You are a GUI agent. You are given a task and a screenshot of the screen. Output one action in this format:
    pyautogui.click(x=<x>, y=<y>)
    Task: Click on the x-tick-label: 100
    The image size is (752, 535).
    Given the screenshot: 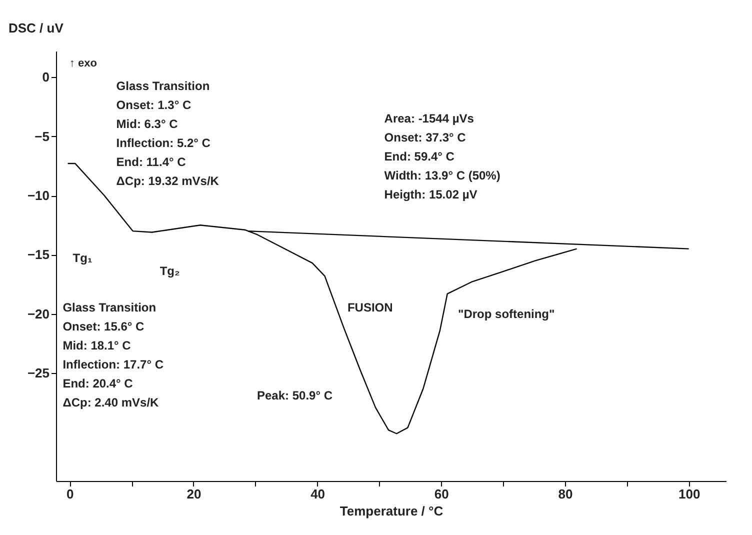 What is the action you would take?
    pyautogui.click(x=689, y=494)
    